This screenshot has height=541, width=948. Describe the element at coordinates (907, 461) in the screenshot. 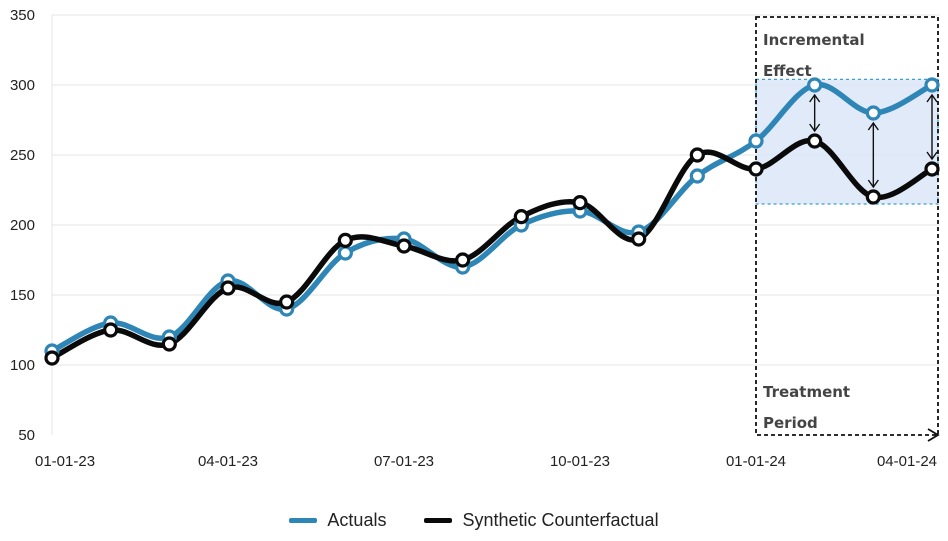

I see `x-tick-label: 04-01-24` at that location.